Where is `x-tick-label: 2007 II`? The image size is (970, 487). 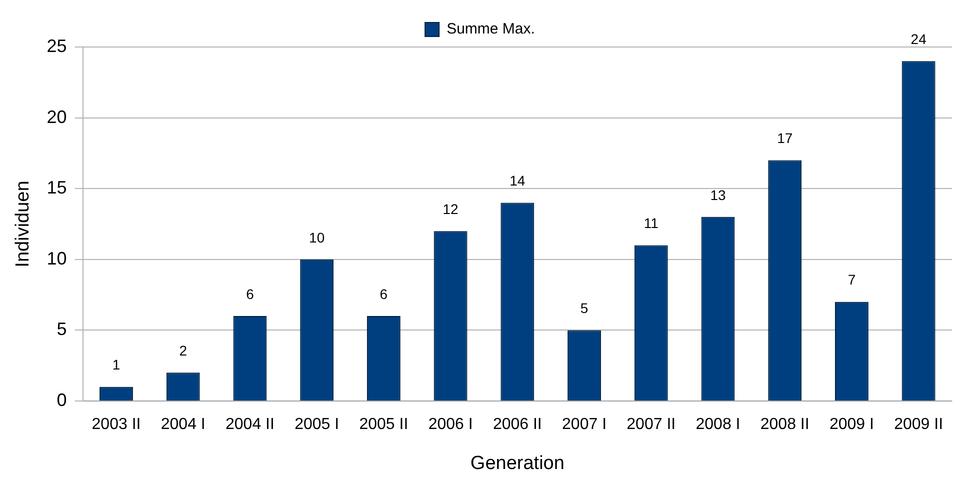
x-tick-label: 2007 II is located at coordinates (651, 425).